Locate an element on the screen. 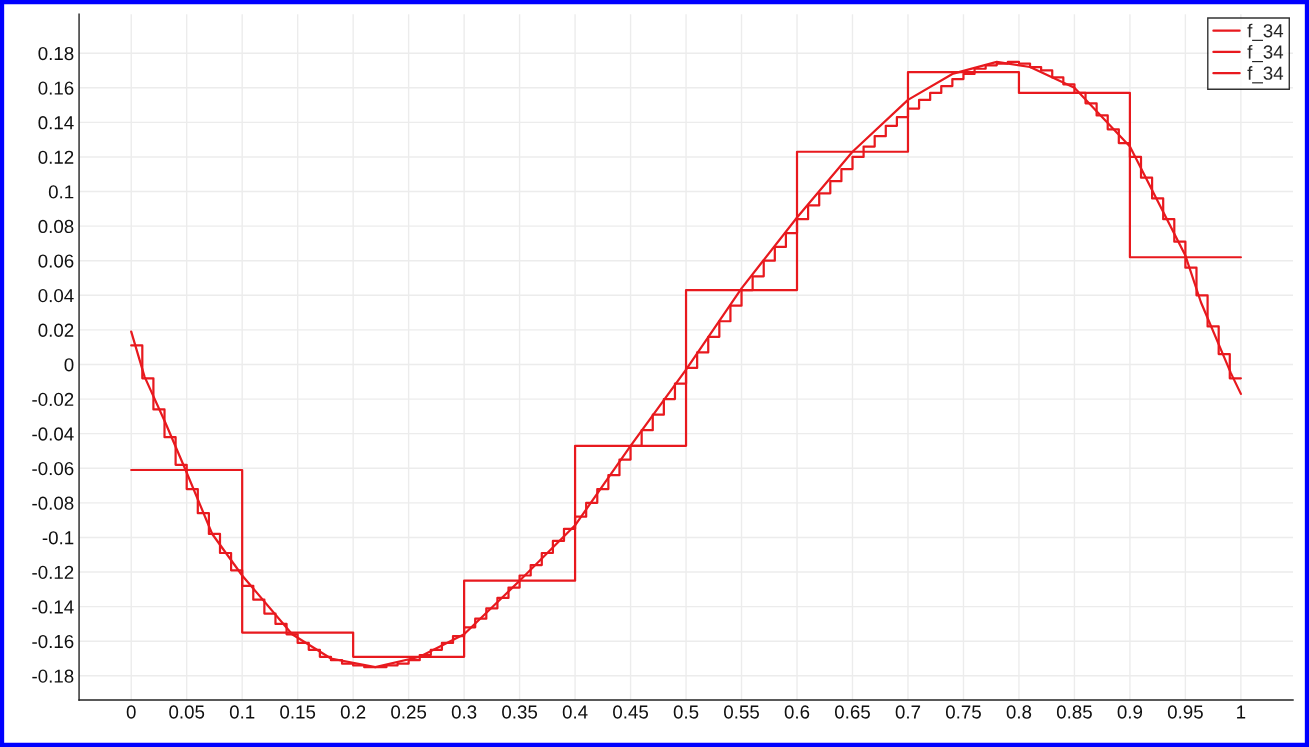 The width and height of the screenshot is (1309, 747). y-tick-label: 0.06 is located at coordinates (56, 261).